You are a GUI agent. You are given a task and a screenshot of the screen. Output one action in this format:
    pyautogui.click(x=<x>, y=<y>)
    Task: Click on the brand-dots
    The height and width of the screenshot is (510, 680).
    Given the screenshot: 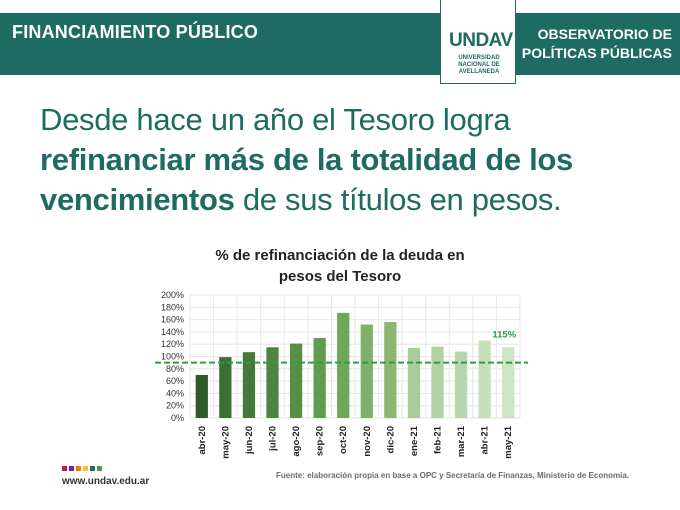 What is the action you would take?
    pyautogui.click(x=82, y=468)
    